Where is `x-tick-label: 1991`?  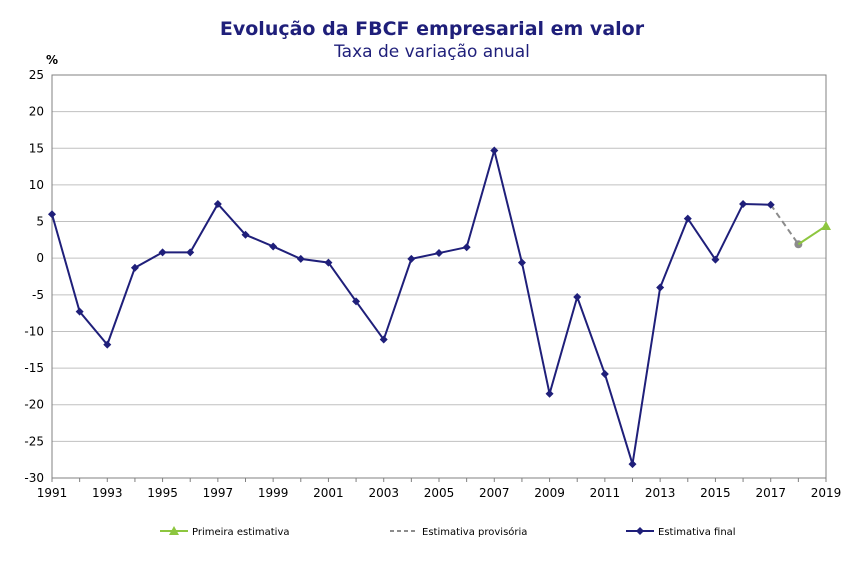
x-tick-label: 1991 is located at coordinates (52, 493).